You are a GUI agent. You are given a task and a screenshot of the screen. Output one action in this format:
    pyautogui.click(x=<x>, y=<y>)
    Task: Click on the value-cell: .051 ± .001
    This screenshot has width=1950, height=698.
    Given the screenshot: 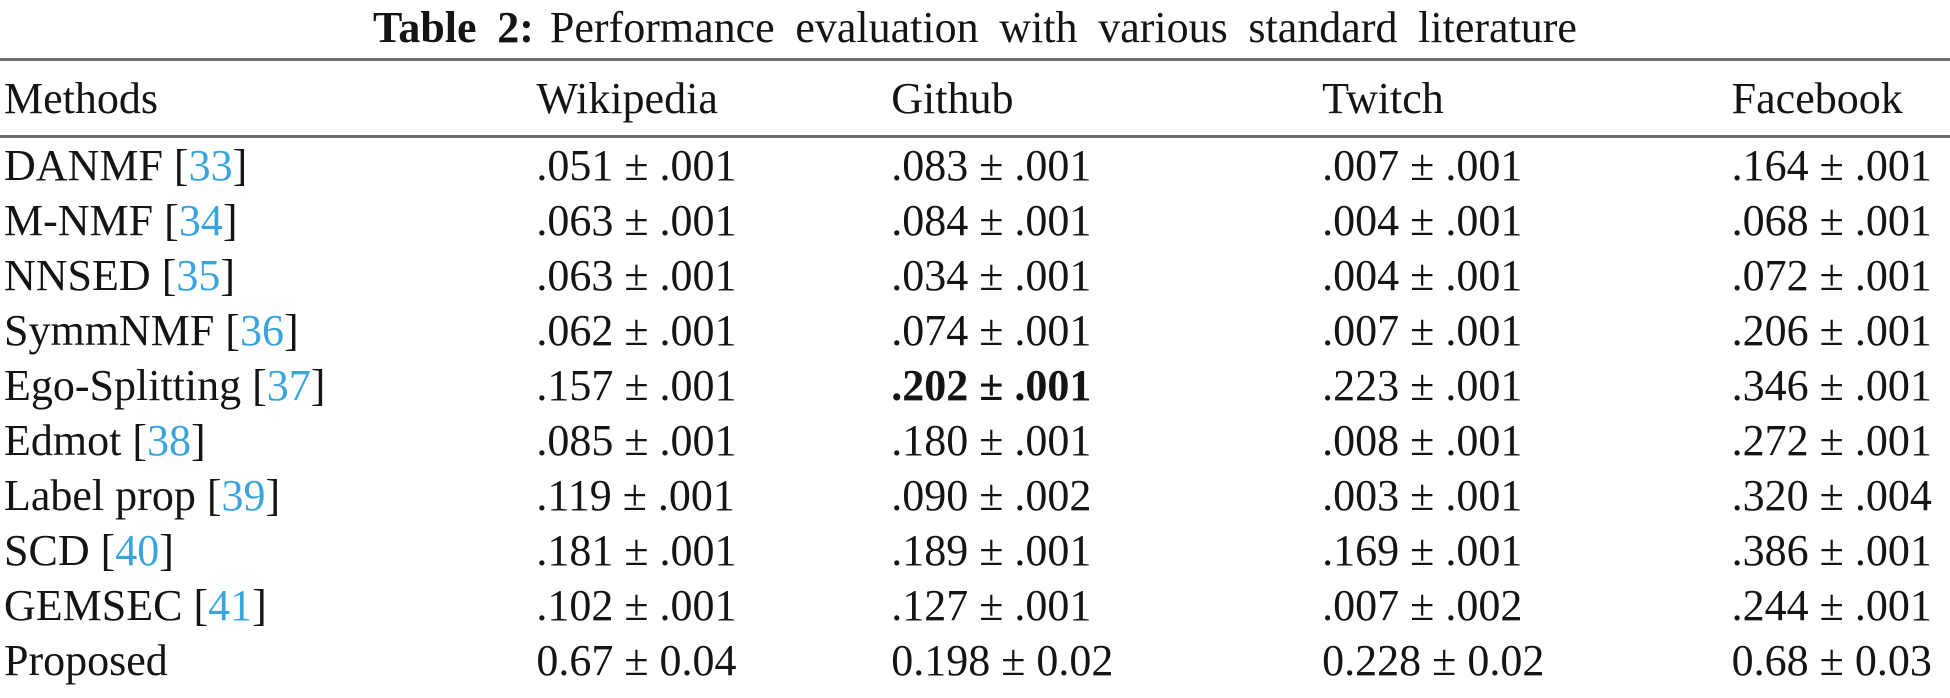 What is the action you would take?
    pyautogui.click(x=636, y=165)
    